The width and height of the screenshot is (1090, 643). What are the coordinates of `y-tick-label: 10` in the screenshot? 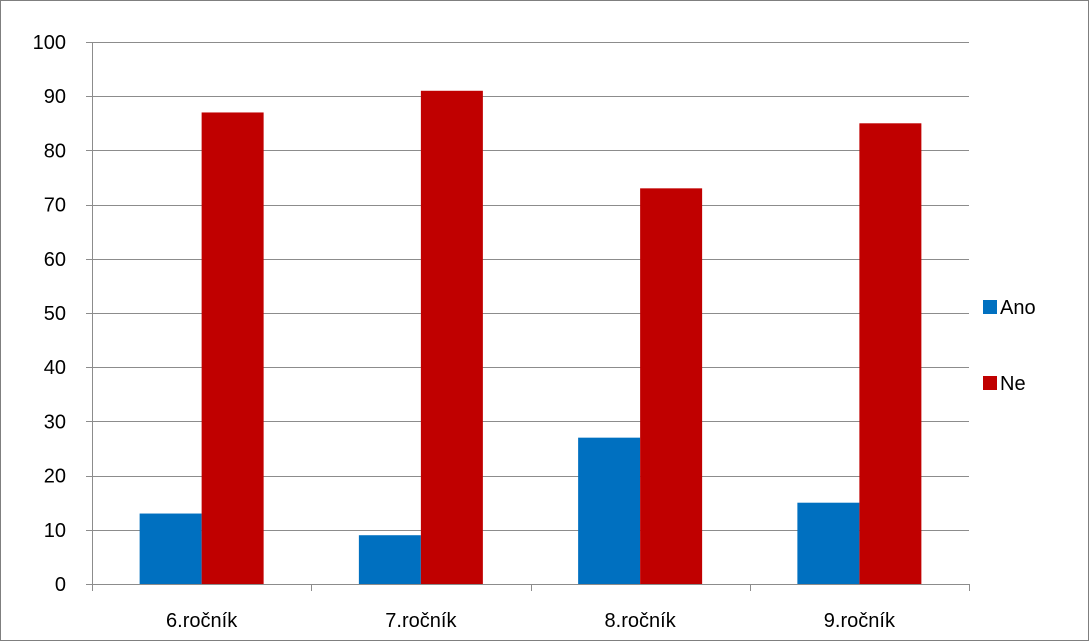 It's located at (55, 531).